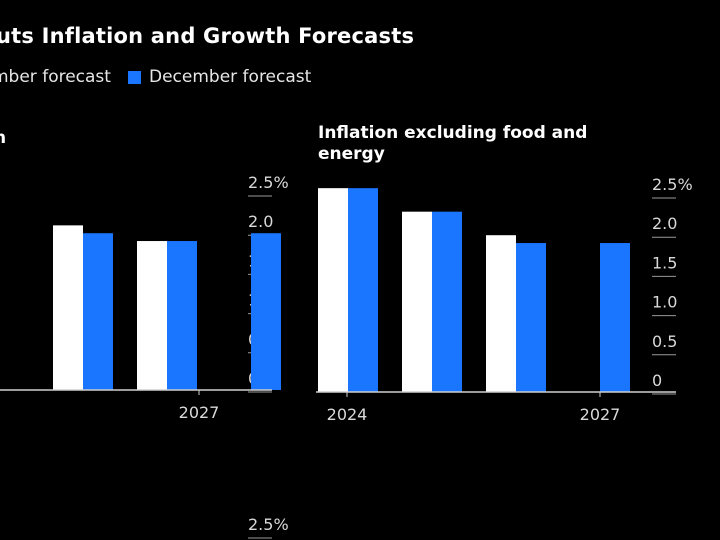 The height and width of the screenshot is (540, 720). I want to click on y-tick-label: 1.5, so click(664, 262).